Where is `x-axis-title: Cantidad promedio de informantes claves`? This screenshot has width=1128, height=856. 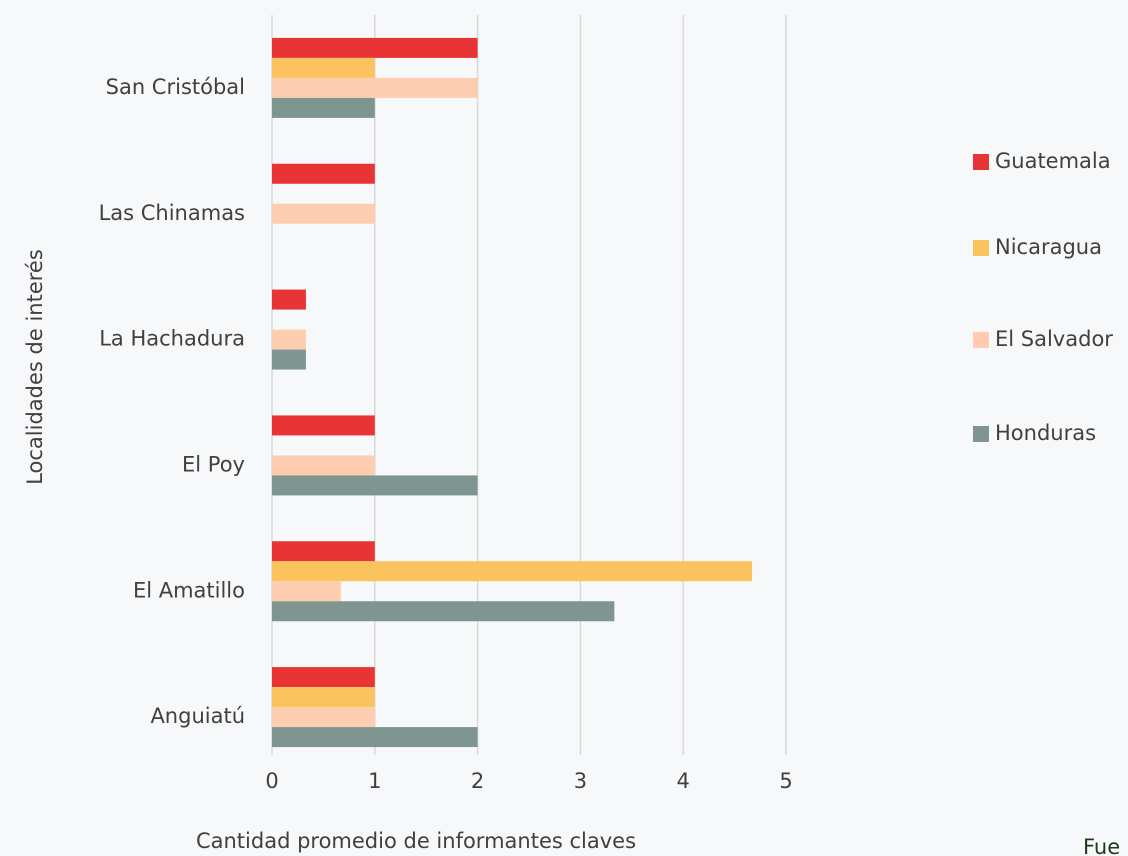 x-axis-title: Cantidad promedio de informantes claves is located at coordinates (416, 841).